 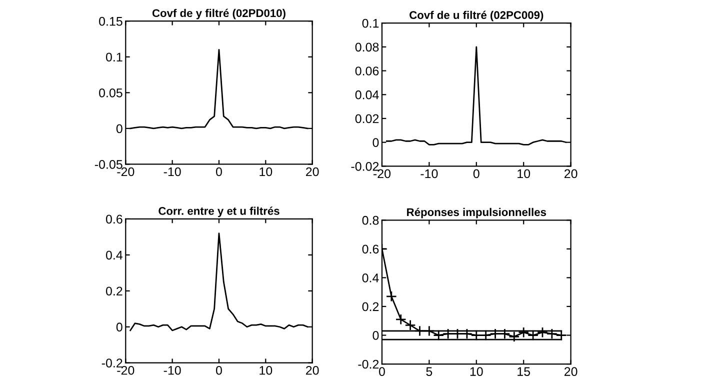 What do you see at coordinates (367, 47) in the screenshot?
I see `y-tick-label: 0.08` at bounding box center [367, 47].